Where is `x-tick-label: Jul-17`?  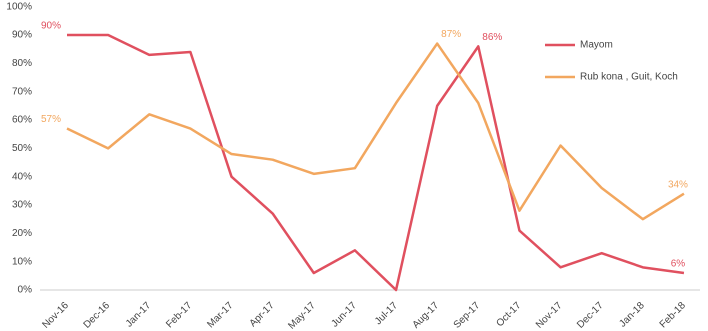 x-tick-label: Jul-17 is located at coordinates (386, 313).